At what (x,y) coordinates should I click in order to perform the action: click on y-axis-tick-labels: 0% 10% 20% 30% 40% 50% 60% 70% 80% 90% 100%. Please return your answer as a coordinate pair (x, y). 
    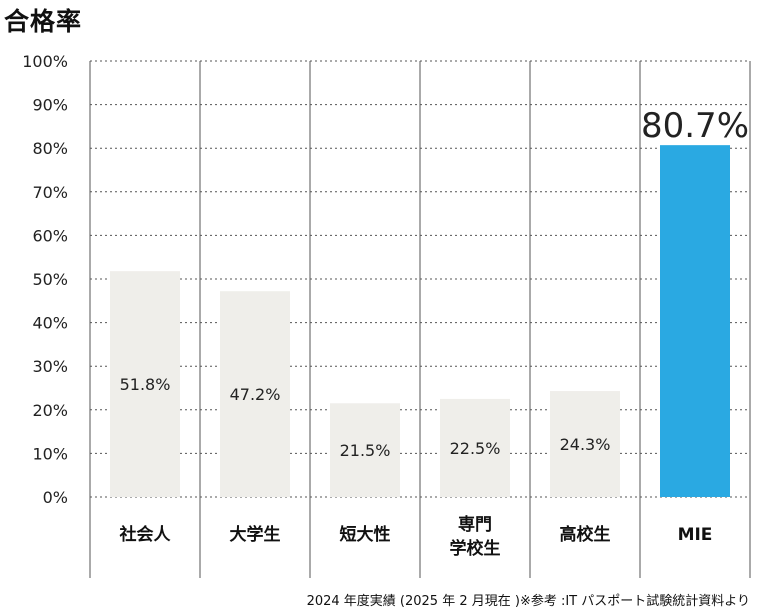
    Looking at the image, I should click on (45, 279).